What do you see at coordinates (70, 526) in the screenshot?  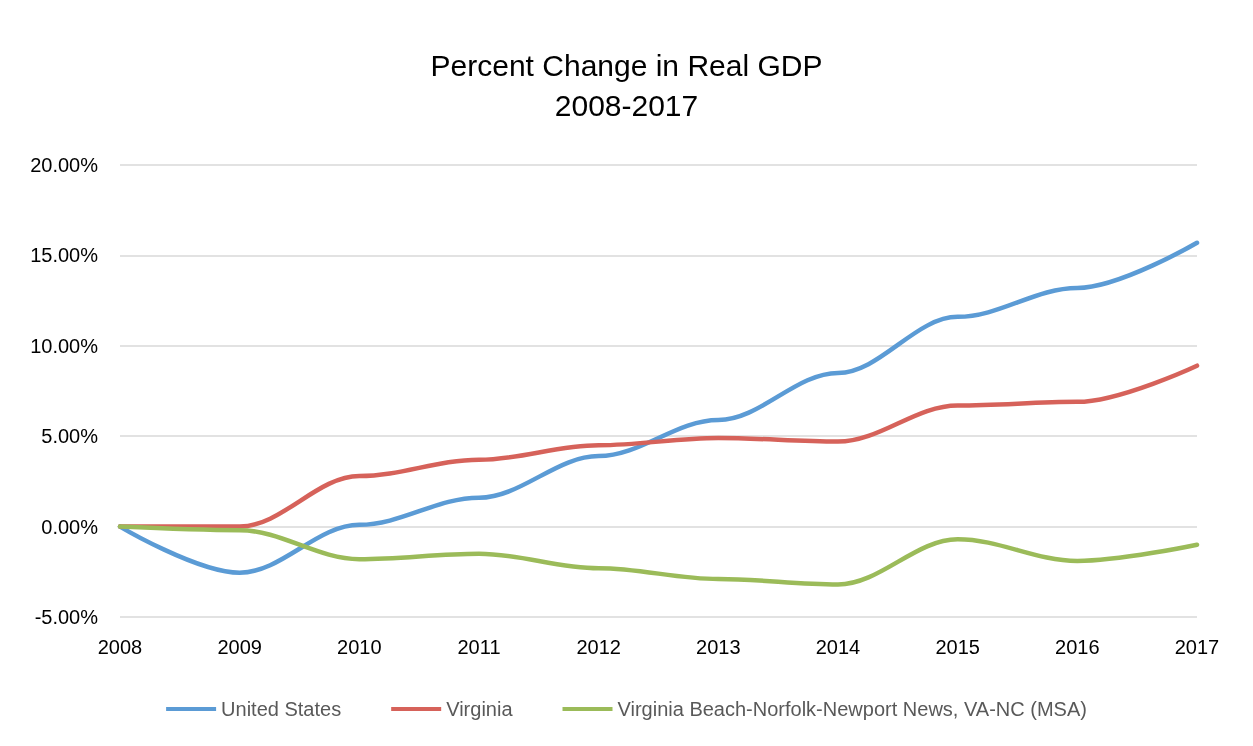 I see `y-tick-label: 0.00%` at bounding box center [70, 526].